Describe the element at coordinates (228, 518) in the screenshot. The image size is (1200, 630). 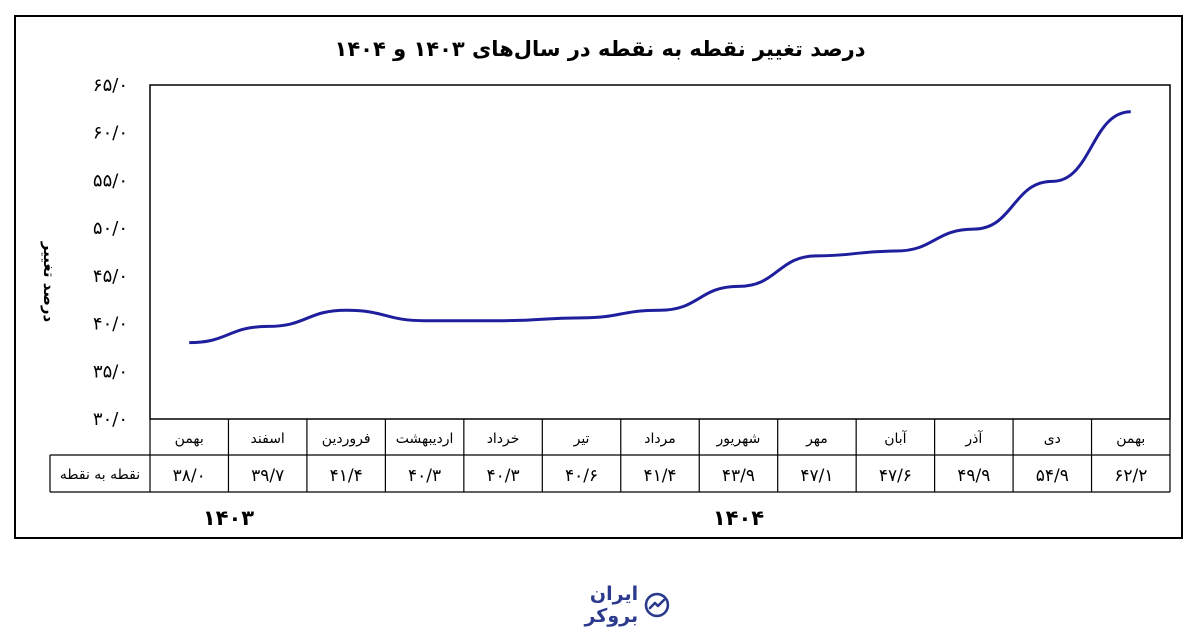
I see `year-label: ۱۴۰۳` at that location.